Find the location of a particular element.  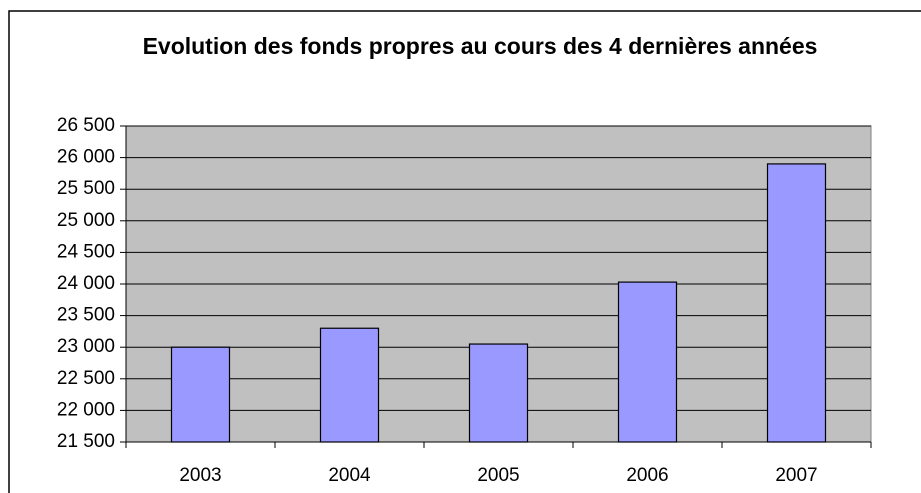

y-tick-label: 23 000 is located at coordinates (86, 346).